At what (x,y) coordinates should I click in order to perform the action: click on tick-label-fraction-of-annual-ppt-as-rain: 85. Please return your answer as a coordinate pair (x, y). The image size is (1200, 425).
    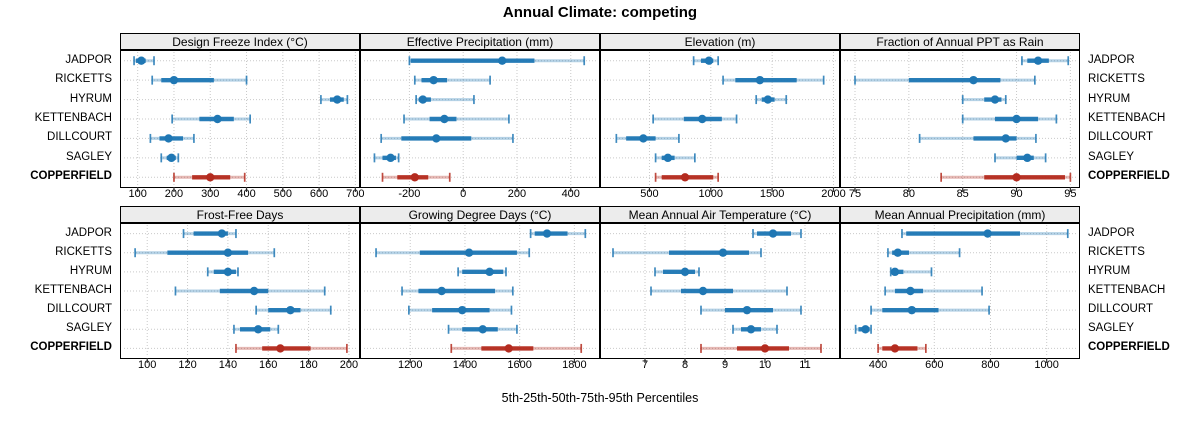
    Looking at the image, I should click on (962, 194).